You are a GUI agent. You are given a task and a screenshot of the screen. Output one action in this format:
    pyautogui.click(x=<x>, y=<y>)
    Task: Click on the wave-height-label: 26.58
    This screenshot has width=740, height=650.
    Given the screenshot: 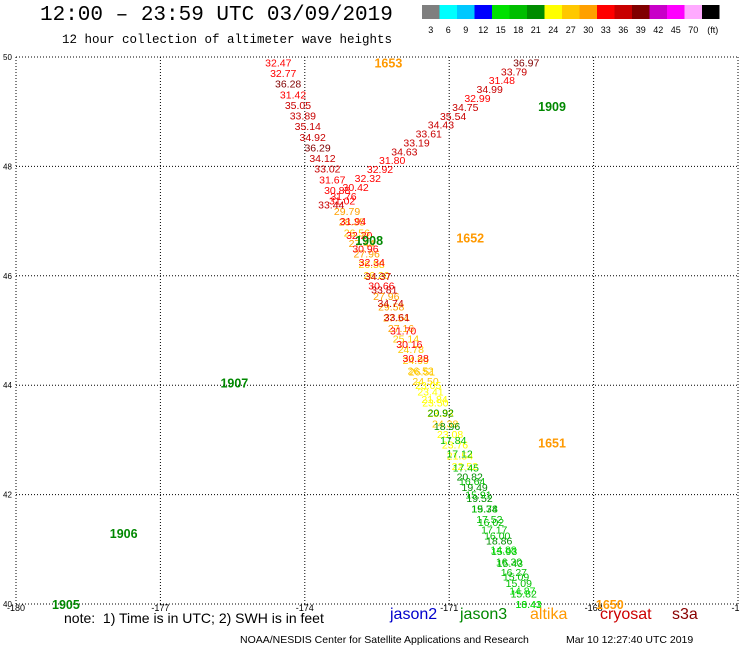 What is the action you would take?
    pyautogui.click(x=371, y=265)
    